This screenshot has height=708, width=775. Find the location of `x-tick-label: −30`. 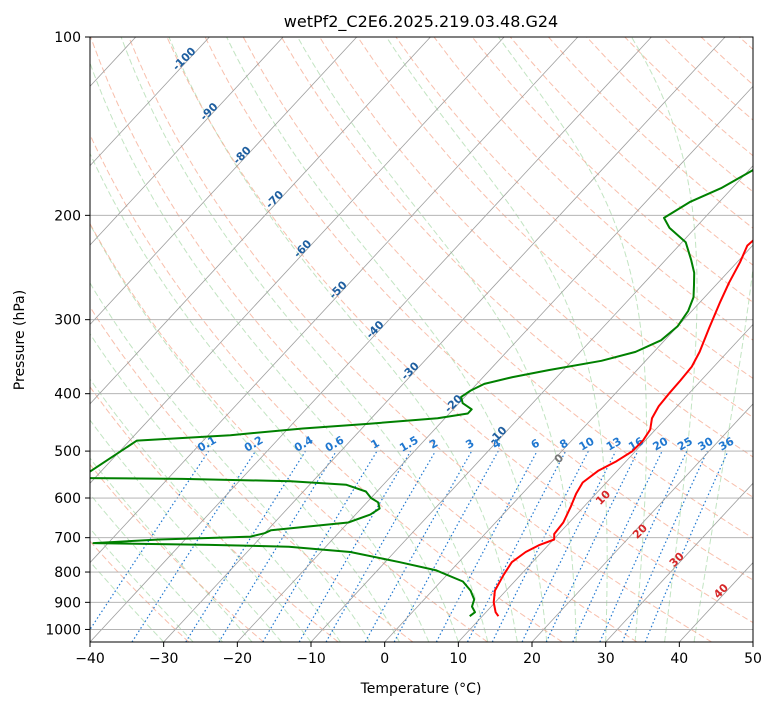

x-tick-label: −30 is located at coordinates (164, 659).